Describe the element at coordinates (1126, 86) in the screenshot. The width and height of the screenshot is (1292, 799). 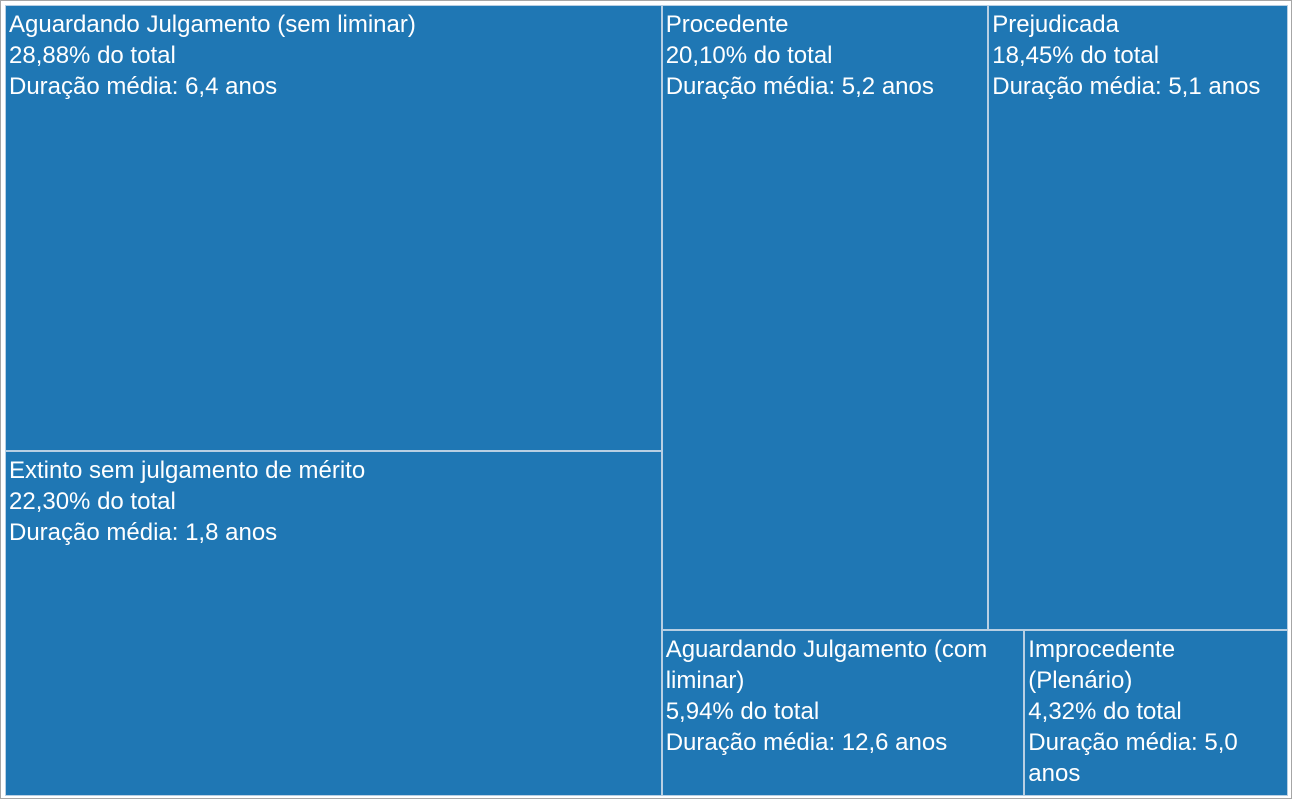
I see `tile-duration-label: Duração média: 5,1 anos` at that location.